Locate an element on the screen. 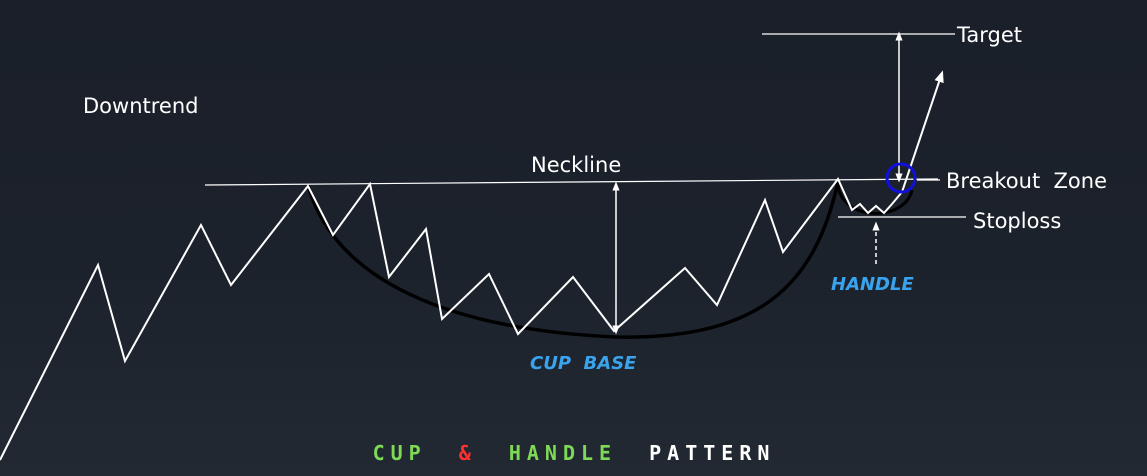  title-cup: CUP is located at coordinates (400, 453).